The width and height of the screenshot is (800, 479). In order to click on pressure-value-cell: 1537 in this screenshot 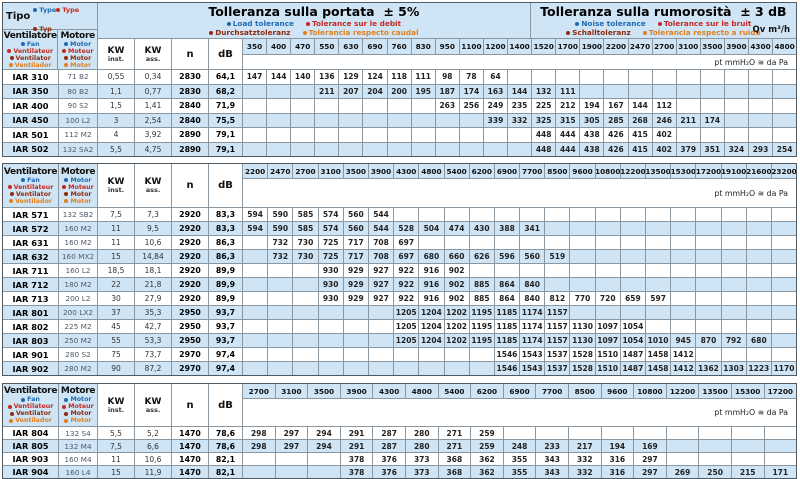, I will do `click(558, 354)`.